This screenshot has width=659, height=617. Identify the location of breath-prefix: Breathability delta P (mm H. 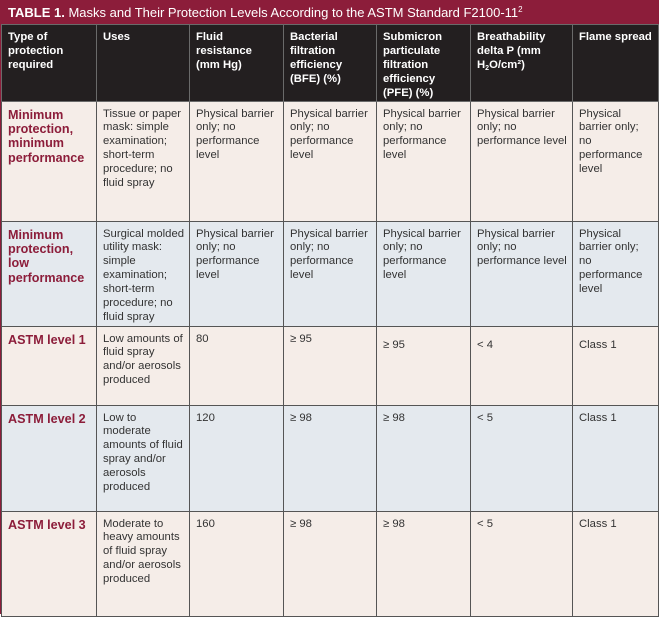
(511, 51).